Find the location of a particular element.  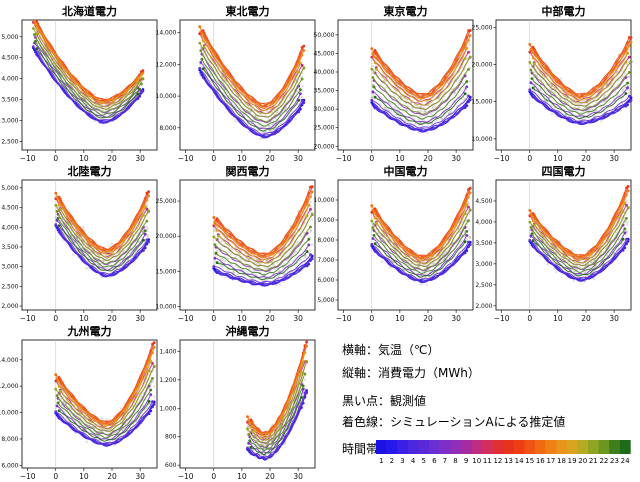

estimate-lines is located at coordinates (421, 235).